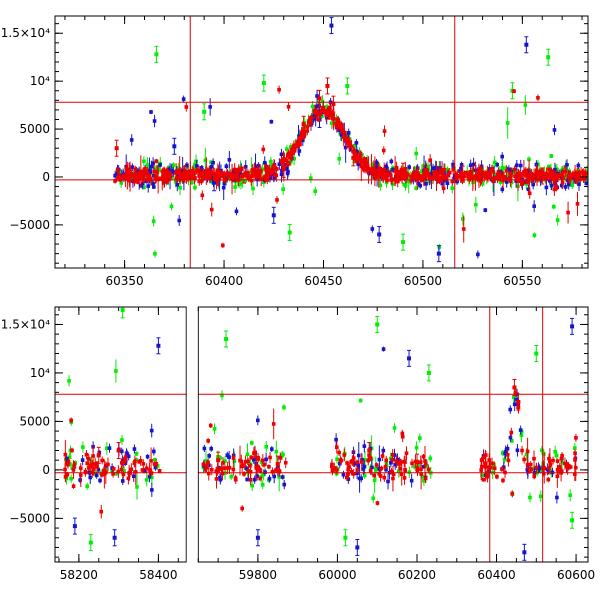 The height and width of the screenshot is (600, 600). I want to click on x-tick-label: 59800, so click(258, 575).